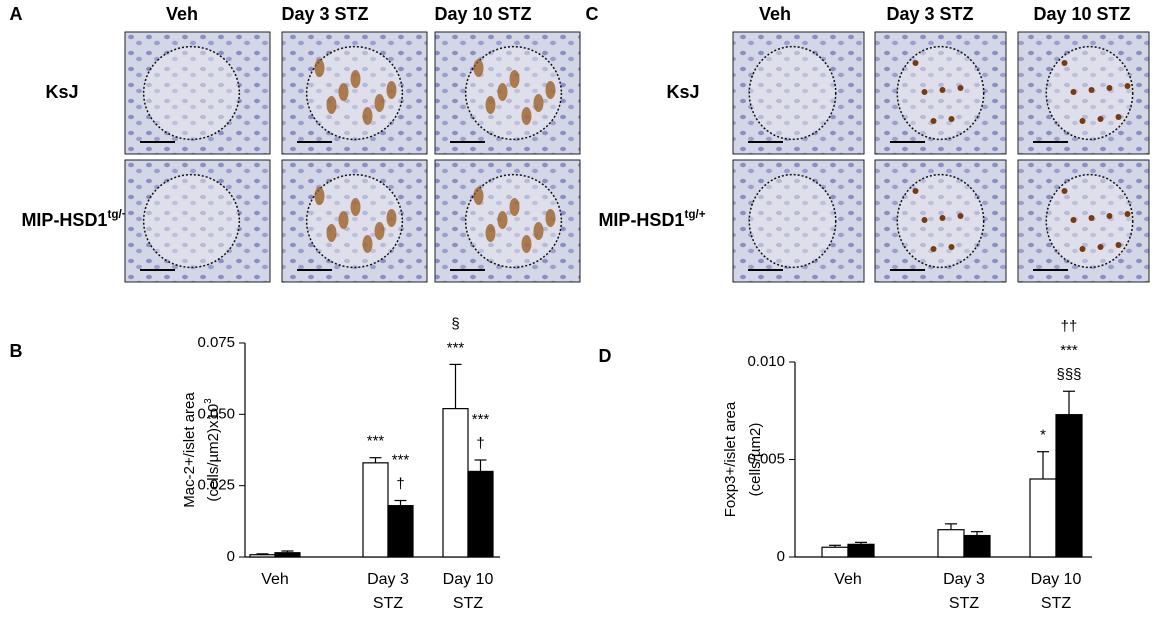  What do you see at coordinates (592, 14) in the screenshot?
I see `panel-letter: C` at bounding box center [592, 14].